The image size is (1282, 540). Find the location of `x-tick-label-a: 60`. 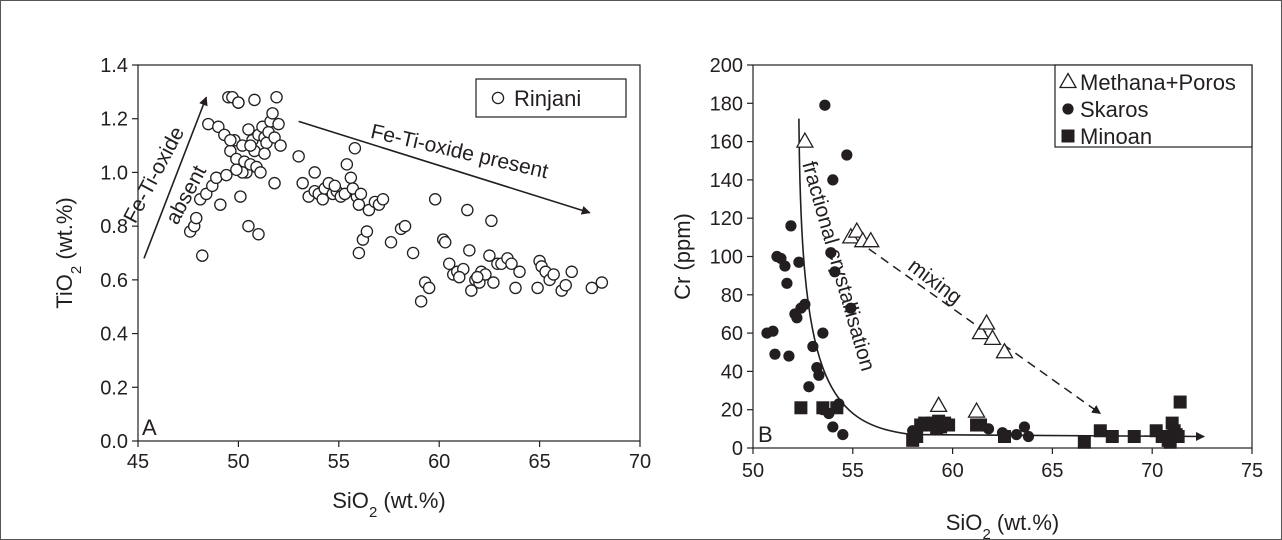

x-tick-label-a: 60 is located at coordinates (439, 462).